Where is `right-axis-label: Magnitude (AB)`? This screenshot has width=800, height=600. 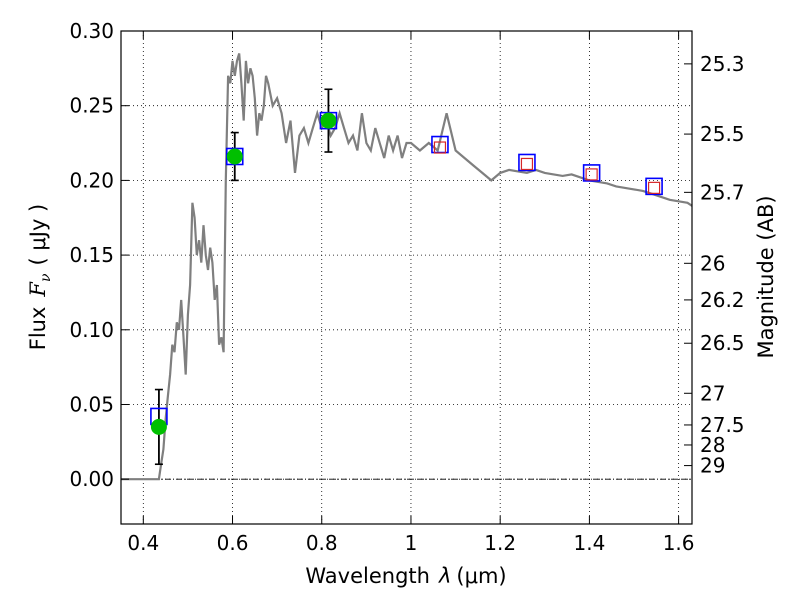 right-axis-label: Magnitude (AB) is located at coordinates (766, 276).